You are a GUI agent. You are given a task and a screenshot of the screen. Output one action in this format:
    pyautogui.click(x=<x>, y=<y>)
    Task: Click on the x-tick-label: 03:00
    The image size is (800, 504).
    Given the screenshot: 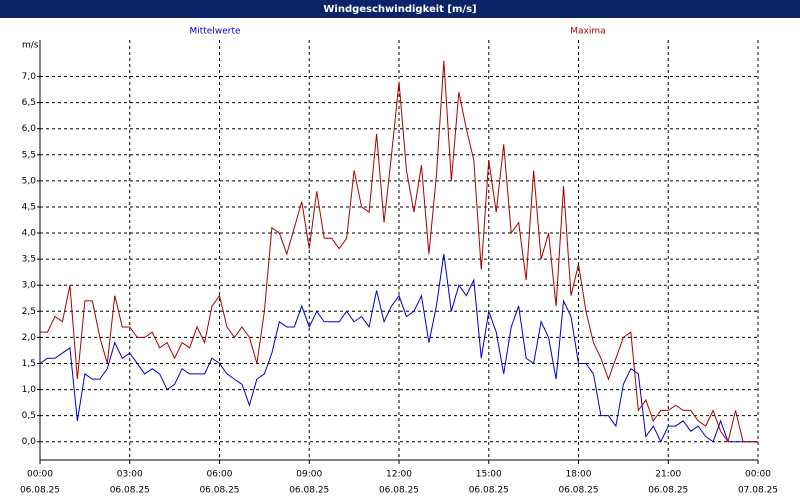 What is the action you would take?
    pyautogui.click(x=130, y=475)
    